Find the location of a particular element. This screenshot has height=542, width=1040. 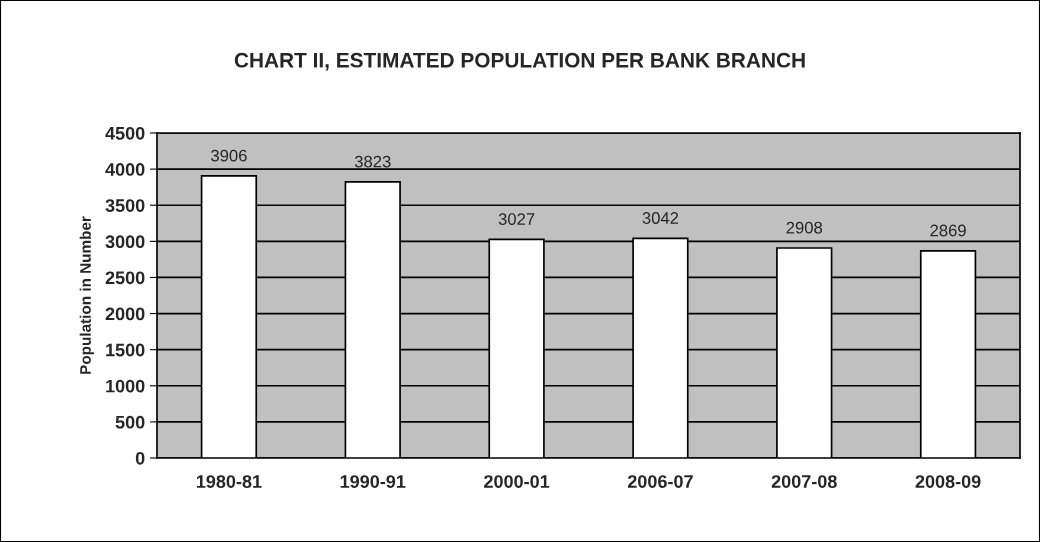

y-tick-label: 500 is located at coordinates (130, 422).